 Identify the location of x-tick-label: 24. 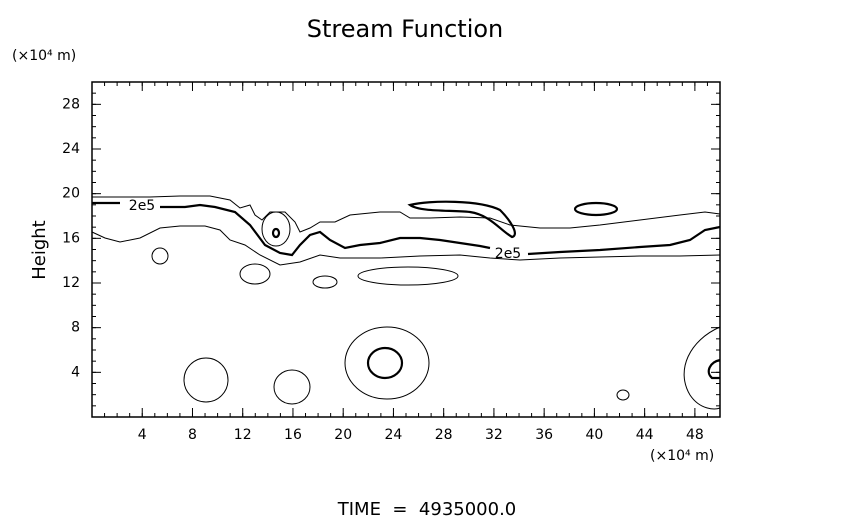
(394, 435).